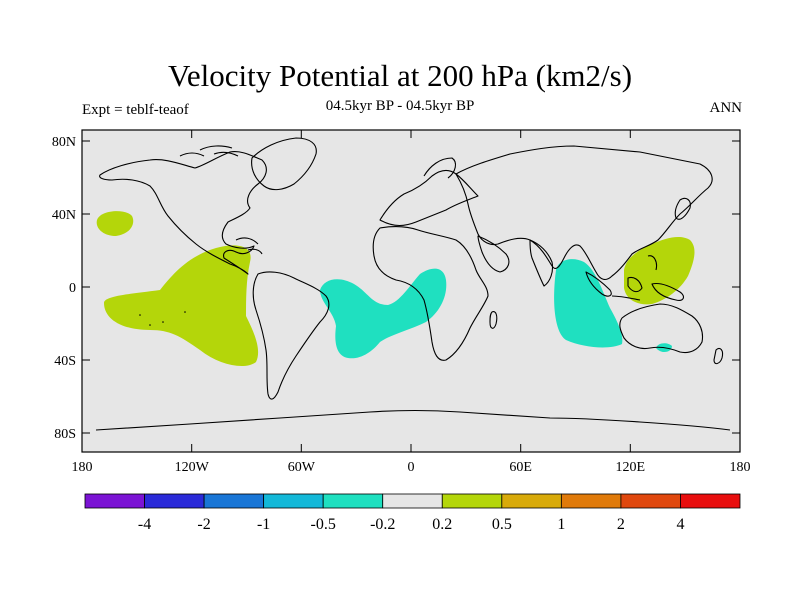 This screenshot has height=600, width=800. I want to click on indian-ocean-negative-region, so click(588, 303).